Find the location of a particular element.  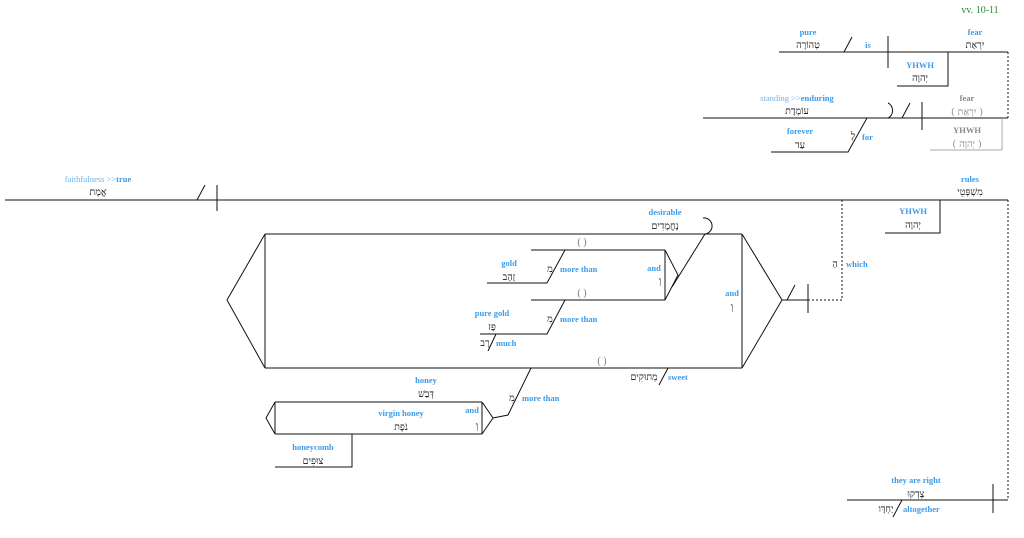

forever-hebrew: עַד is located at coordinates (800, 145).